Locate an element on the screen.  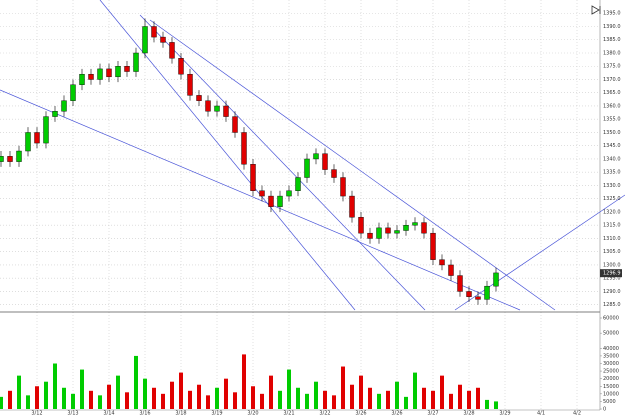
current-price-label: 1296.9 is located at coordinates (612, 274).